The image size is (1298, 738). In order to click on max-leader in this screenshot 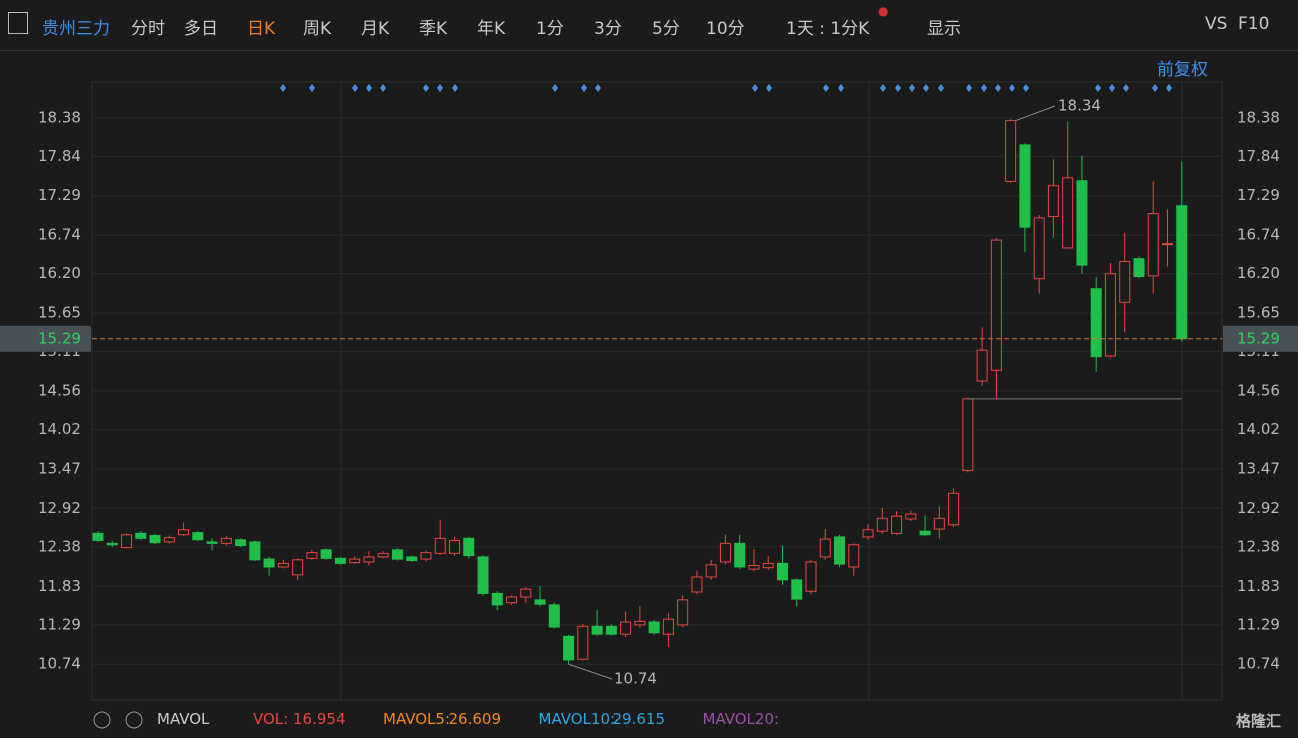, I will do `click(1035, 113)`.